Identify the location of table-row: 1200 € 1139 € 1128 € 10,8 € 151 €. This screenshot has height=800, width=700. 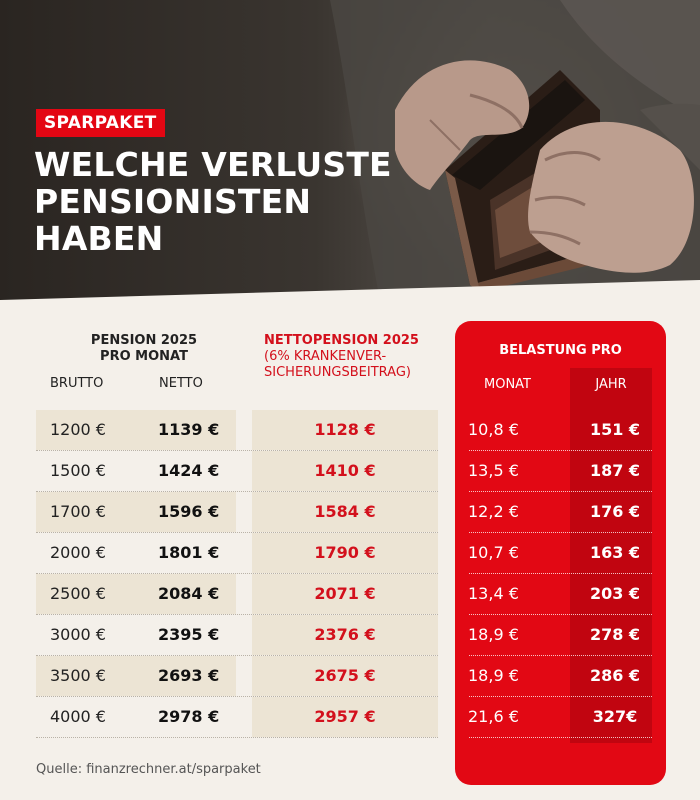
(344, 430).